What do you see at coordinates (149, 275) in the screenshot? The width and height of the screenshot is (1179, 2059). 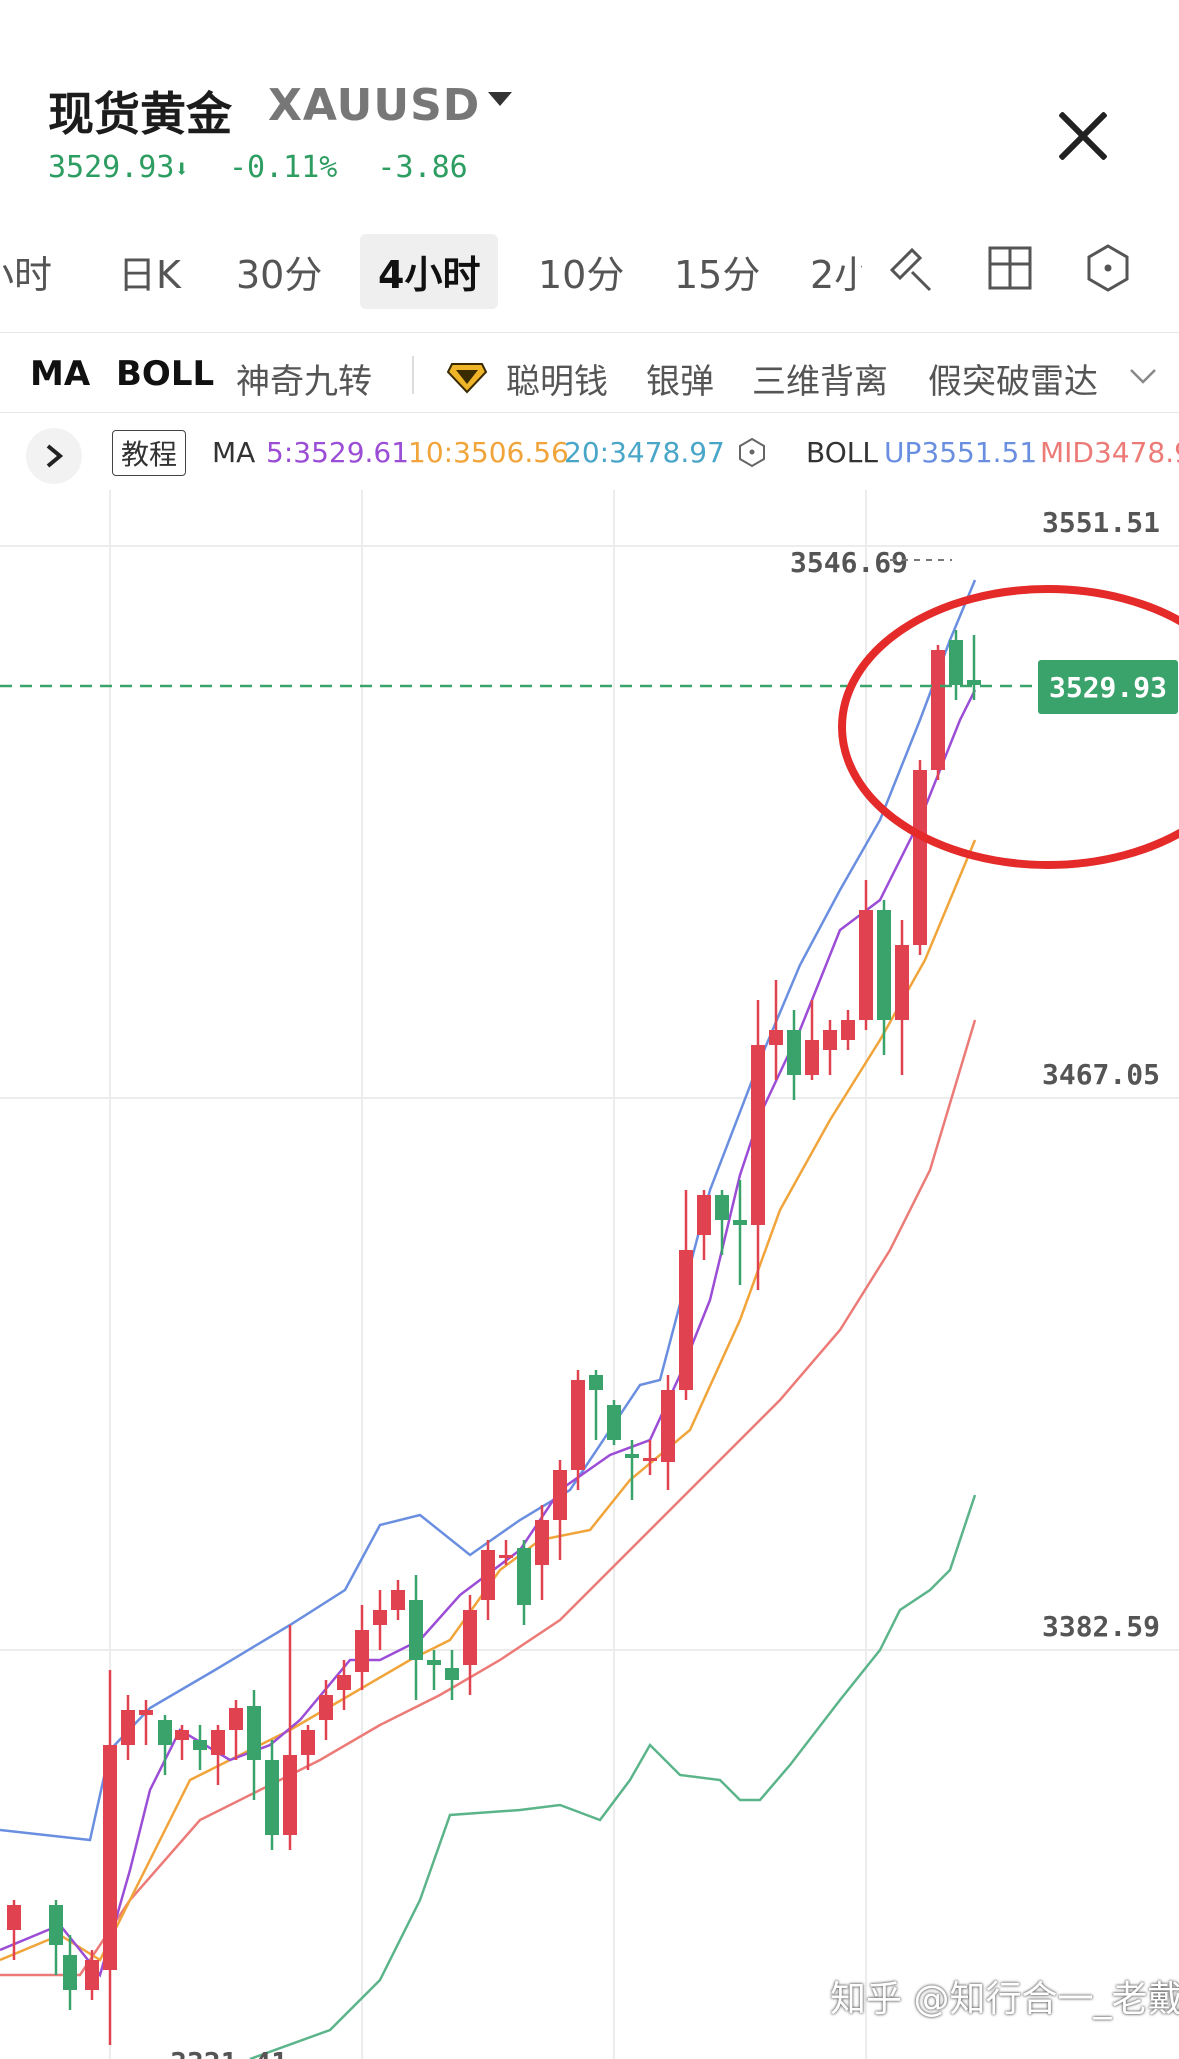 I see `tab-day: 日K` at bounding box center [149, 275].